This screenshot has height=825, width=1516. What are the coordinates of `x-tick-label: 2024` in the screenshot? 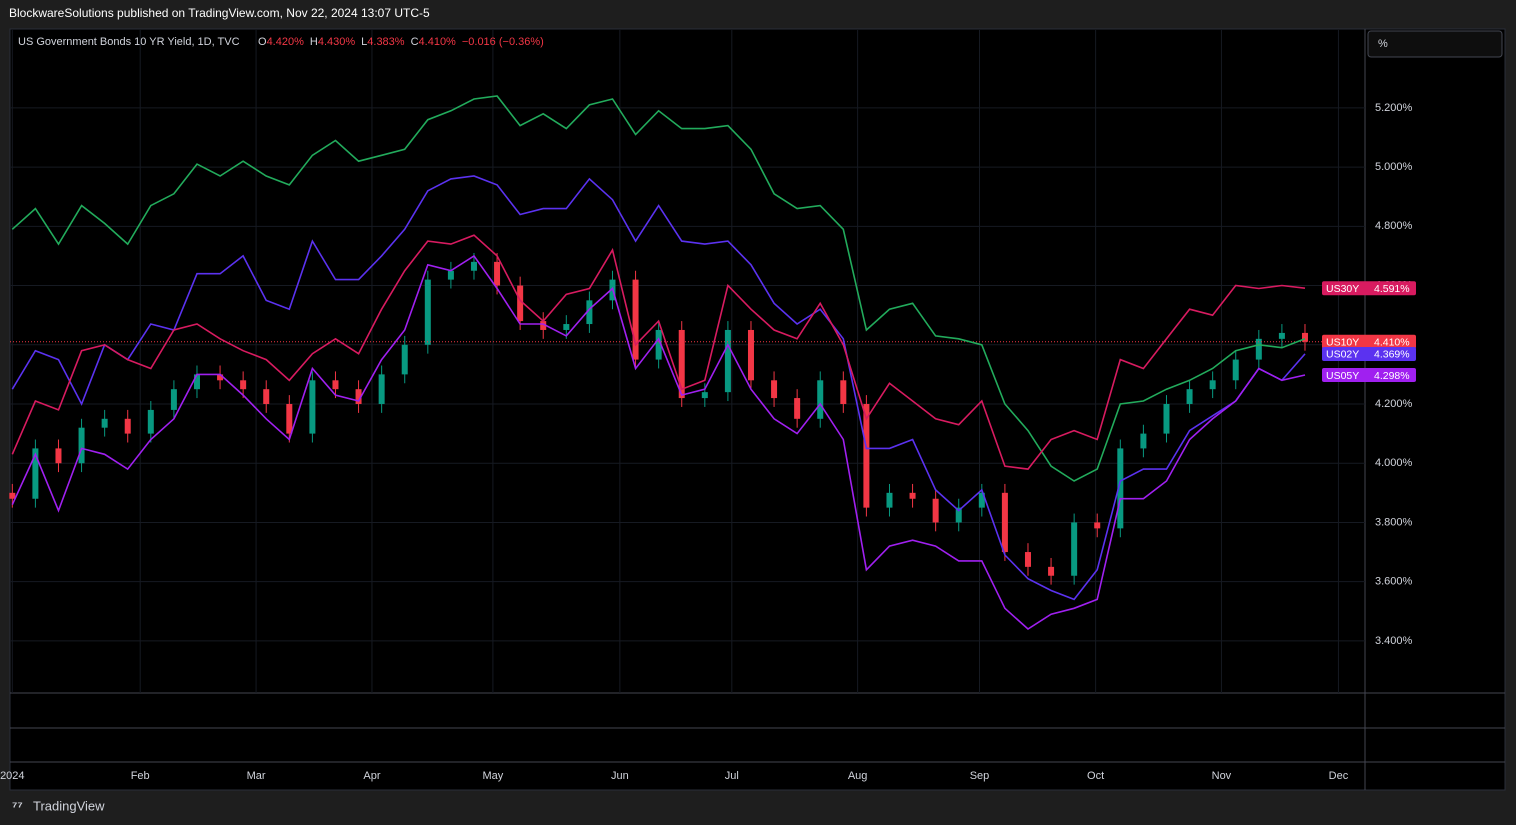 It's located at (12, 776).